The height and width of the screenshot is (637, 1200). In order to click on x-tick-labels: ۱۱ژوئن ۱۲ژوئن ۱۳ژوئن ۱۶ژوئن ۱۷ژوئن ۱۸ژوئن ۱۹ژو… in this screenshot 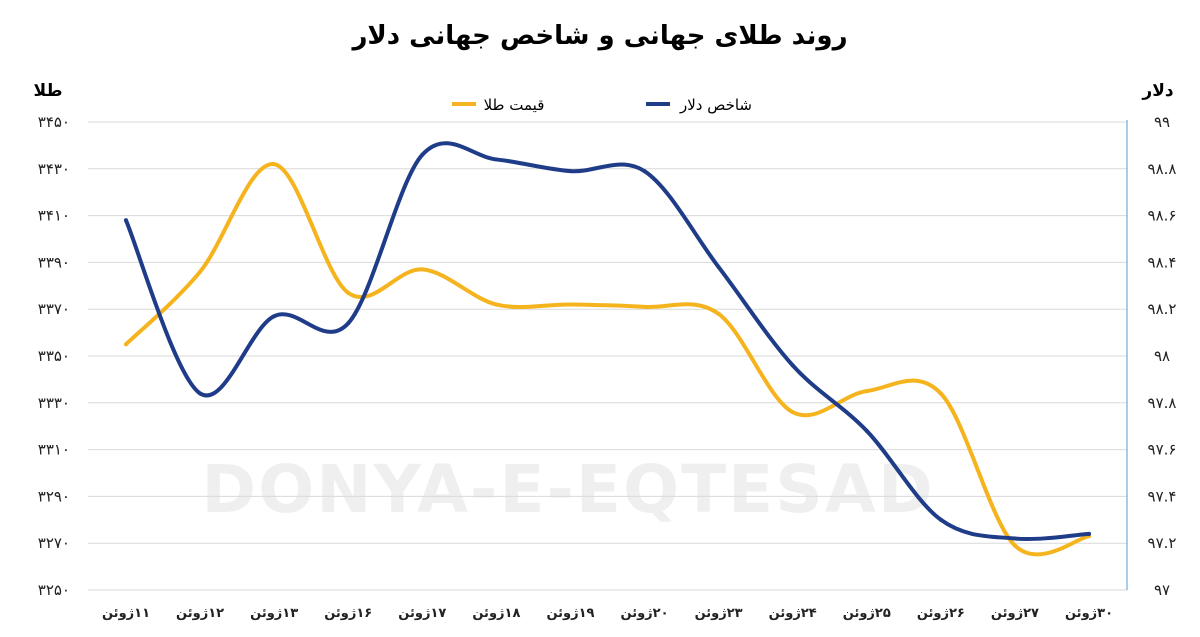, I will do `click(607, 613)`.